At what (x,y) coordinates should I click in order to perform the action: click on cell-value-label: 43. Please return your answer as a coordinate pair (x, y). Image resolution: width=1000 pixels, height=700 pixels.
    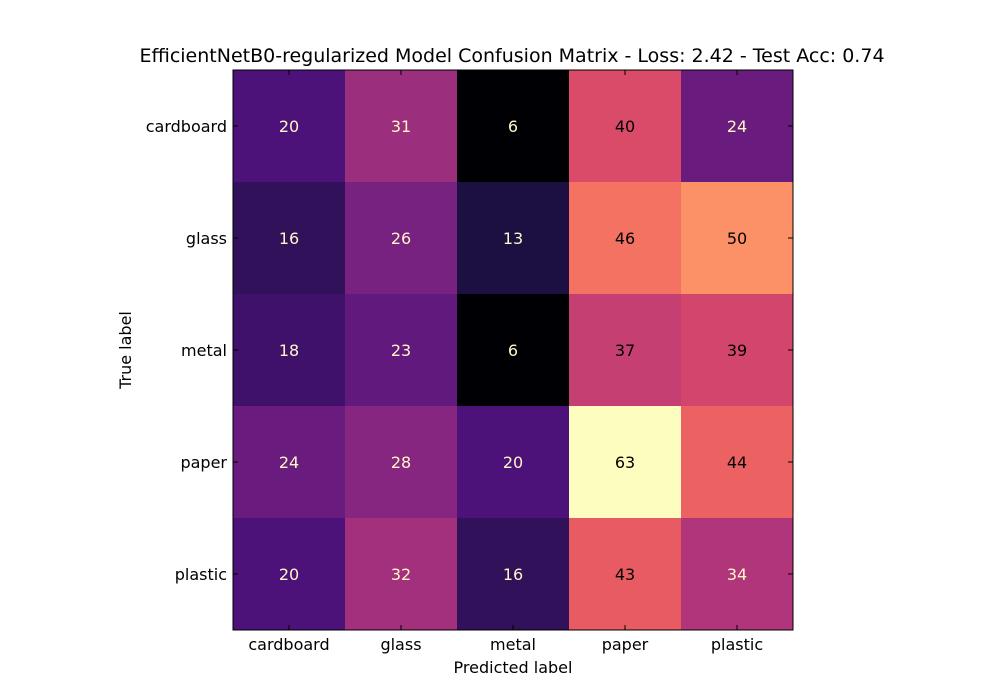
    Looking at the image, I should click on (625, 574).